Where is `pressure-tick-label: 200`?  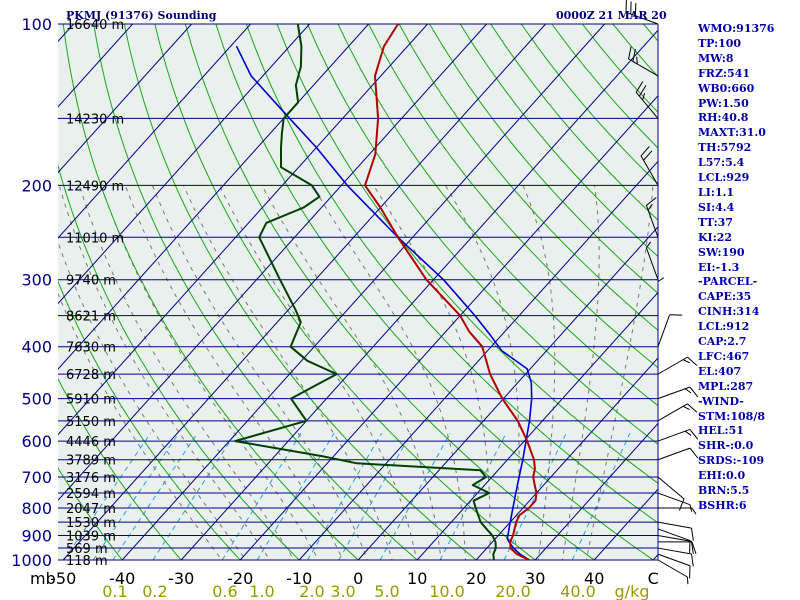 pressure-tick-label: 200 is located at coordinates (36, 185).